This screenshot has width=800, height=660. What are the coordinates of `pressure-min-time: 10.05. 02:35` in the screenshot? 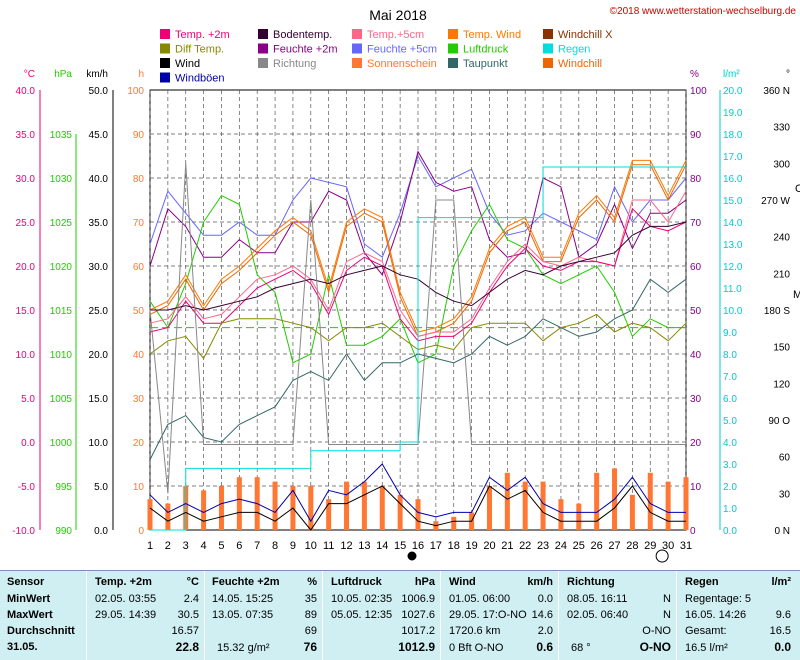 It's located at (362, 599).